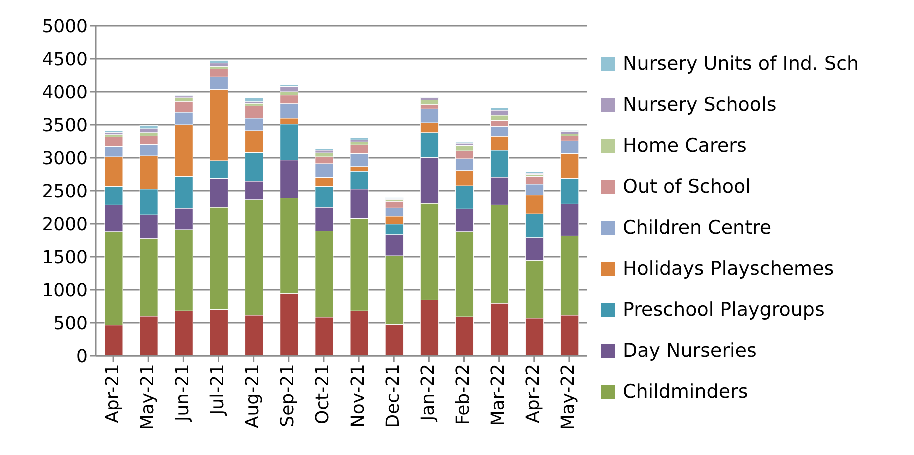  Describe the element at coordinates (65, 159) in the screenshot. I see `y-tick-label: 3000` at that location.